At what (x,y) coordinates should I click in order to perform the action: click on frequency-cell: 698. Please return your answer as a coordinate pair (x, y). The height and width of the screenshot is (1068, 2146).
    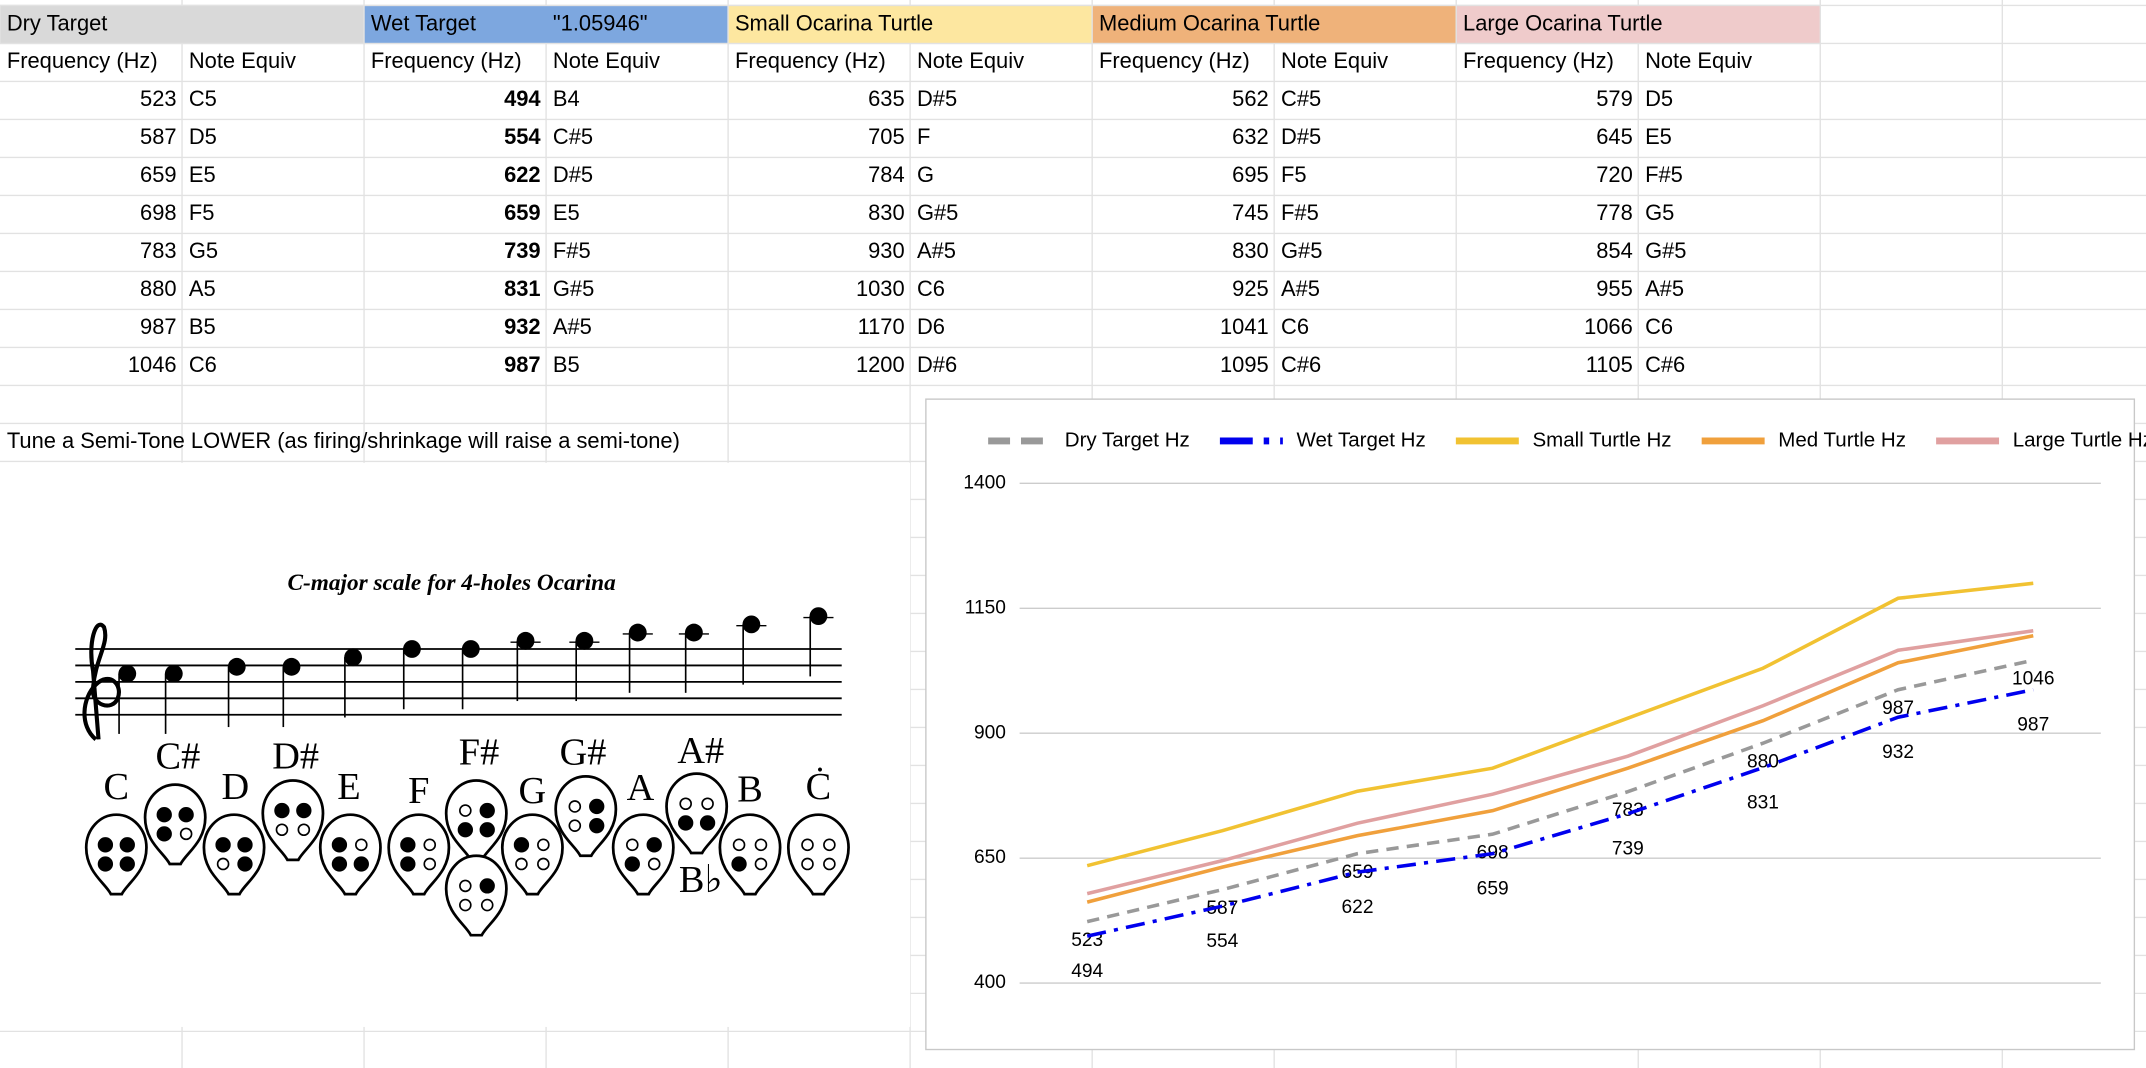
    Looking at the image, I should click on (158, 212).